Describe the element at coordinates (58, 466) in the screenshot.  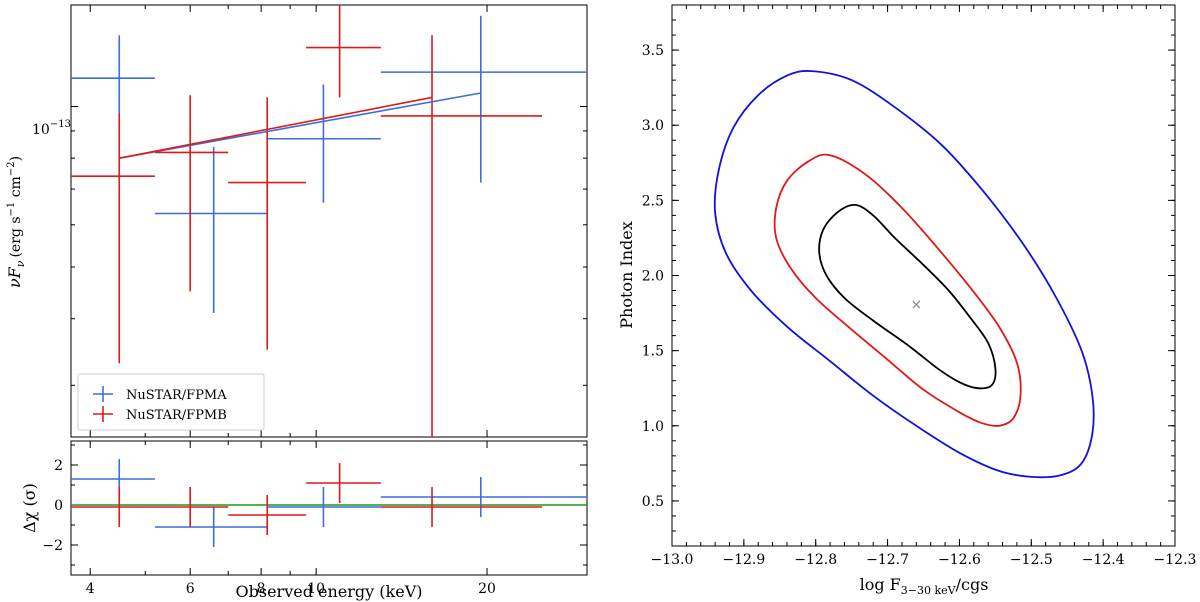
I see `residuals-y-tick-label: 2` at that location.